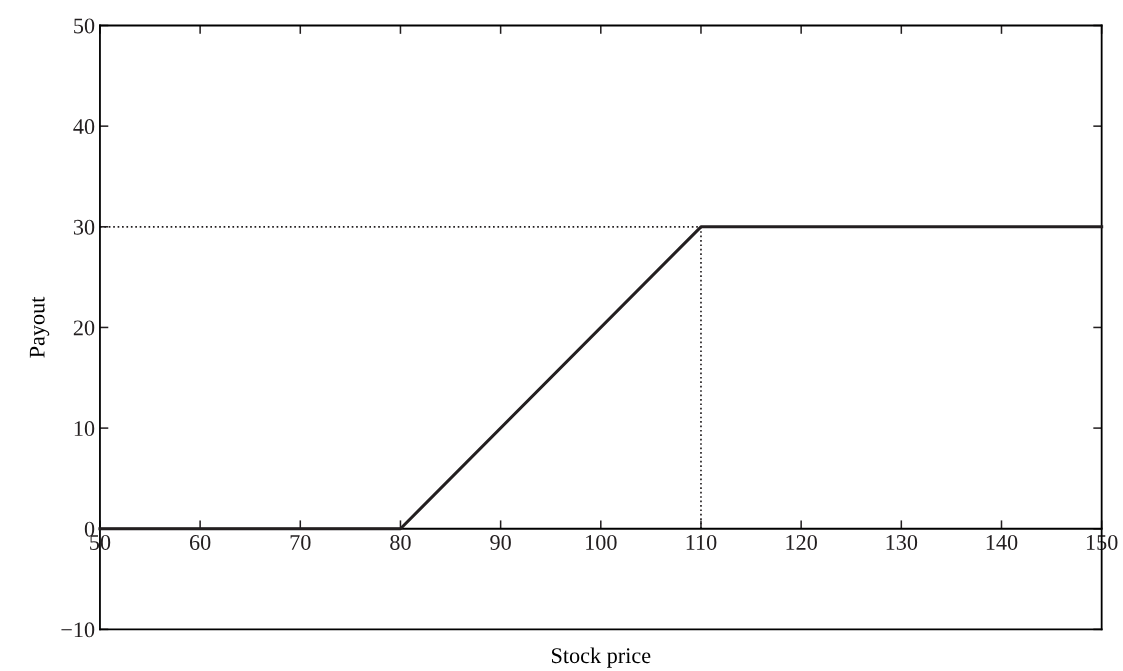 The width and height of the screenshot is (1123, 671). Describe the element at coordinates (300, 542) in the screenshot. I see `x-tick-label: 70` at that location.